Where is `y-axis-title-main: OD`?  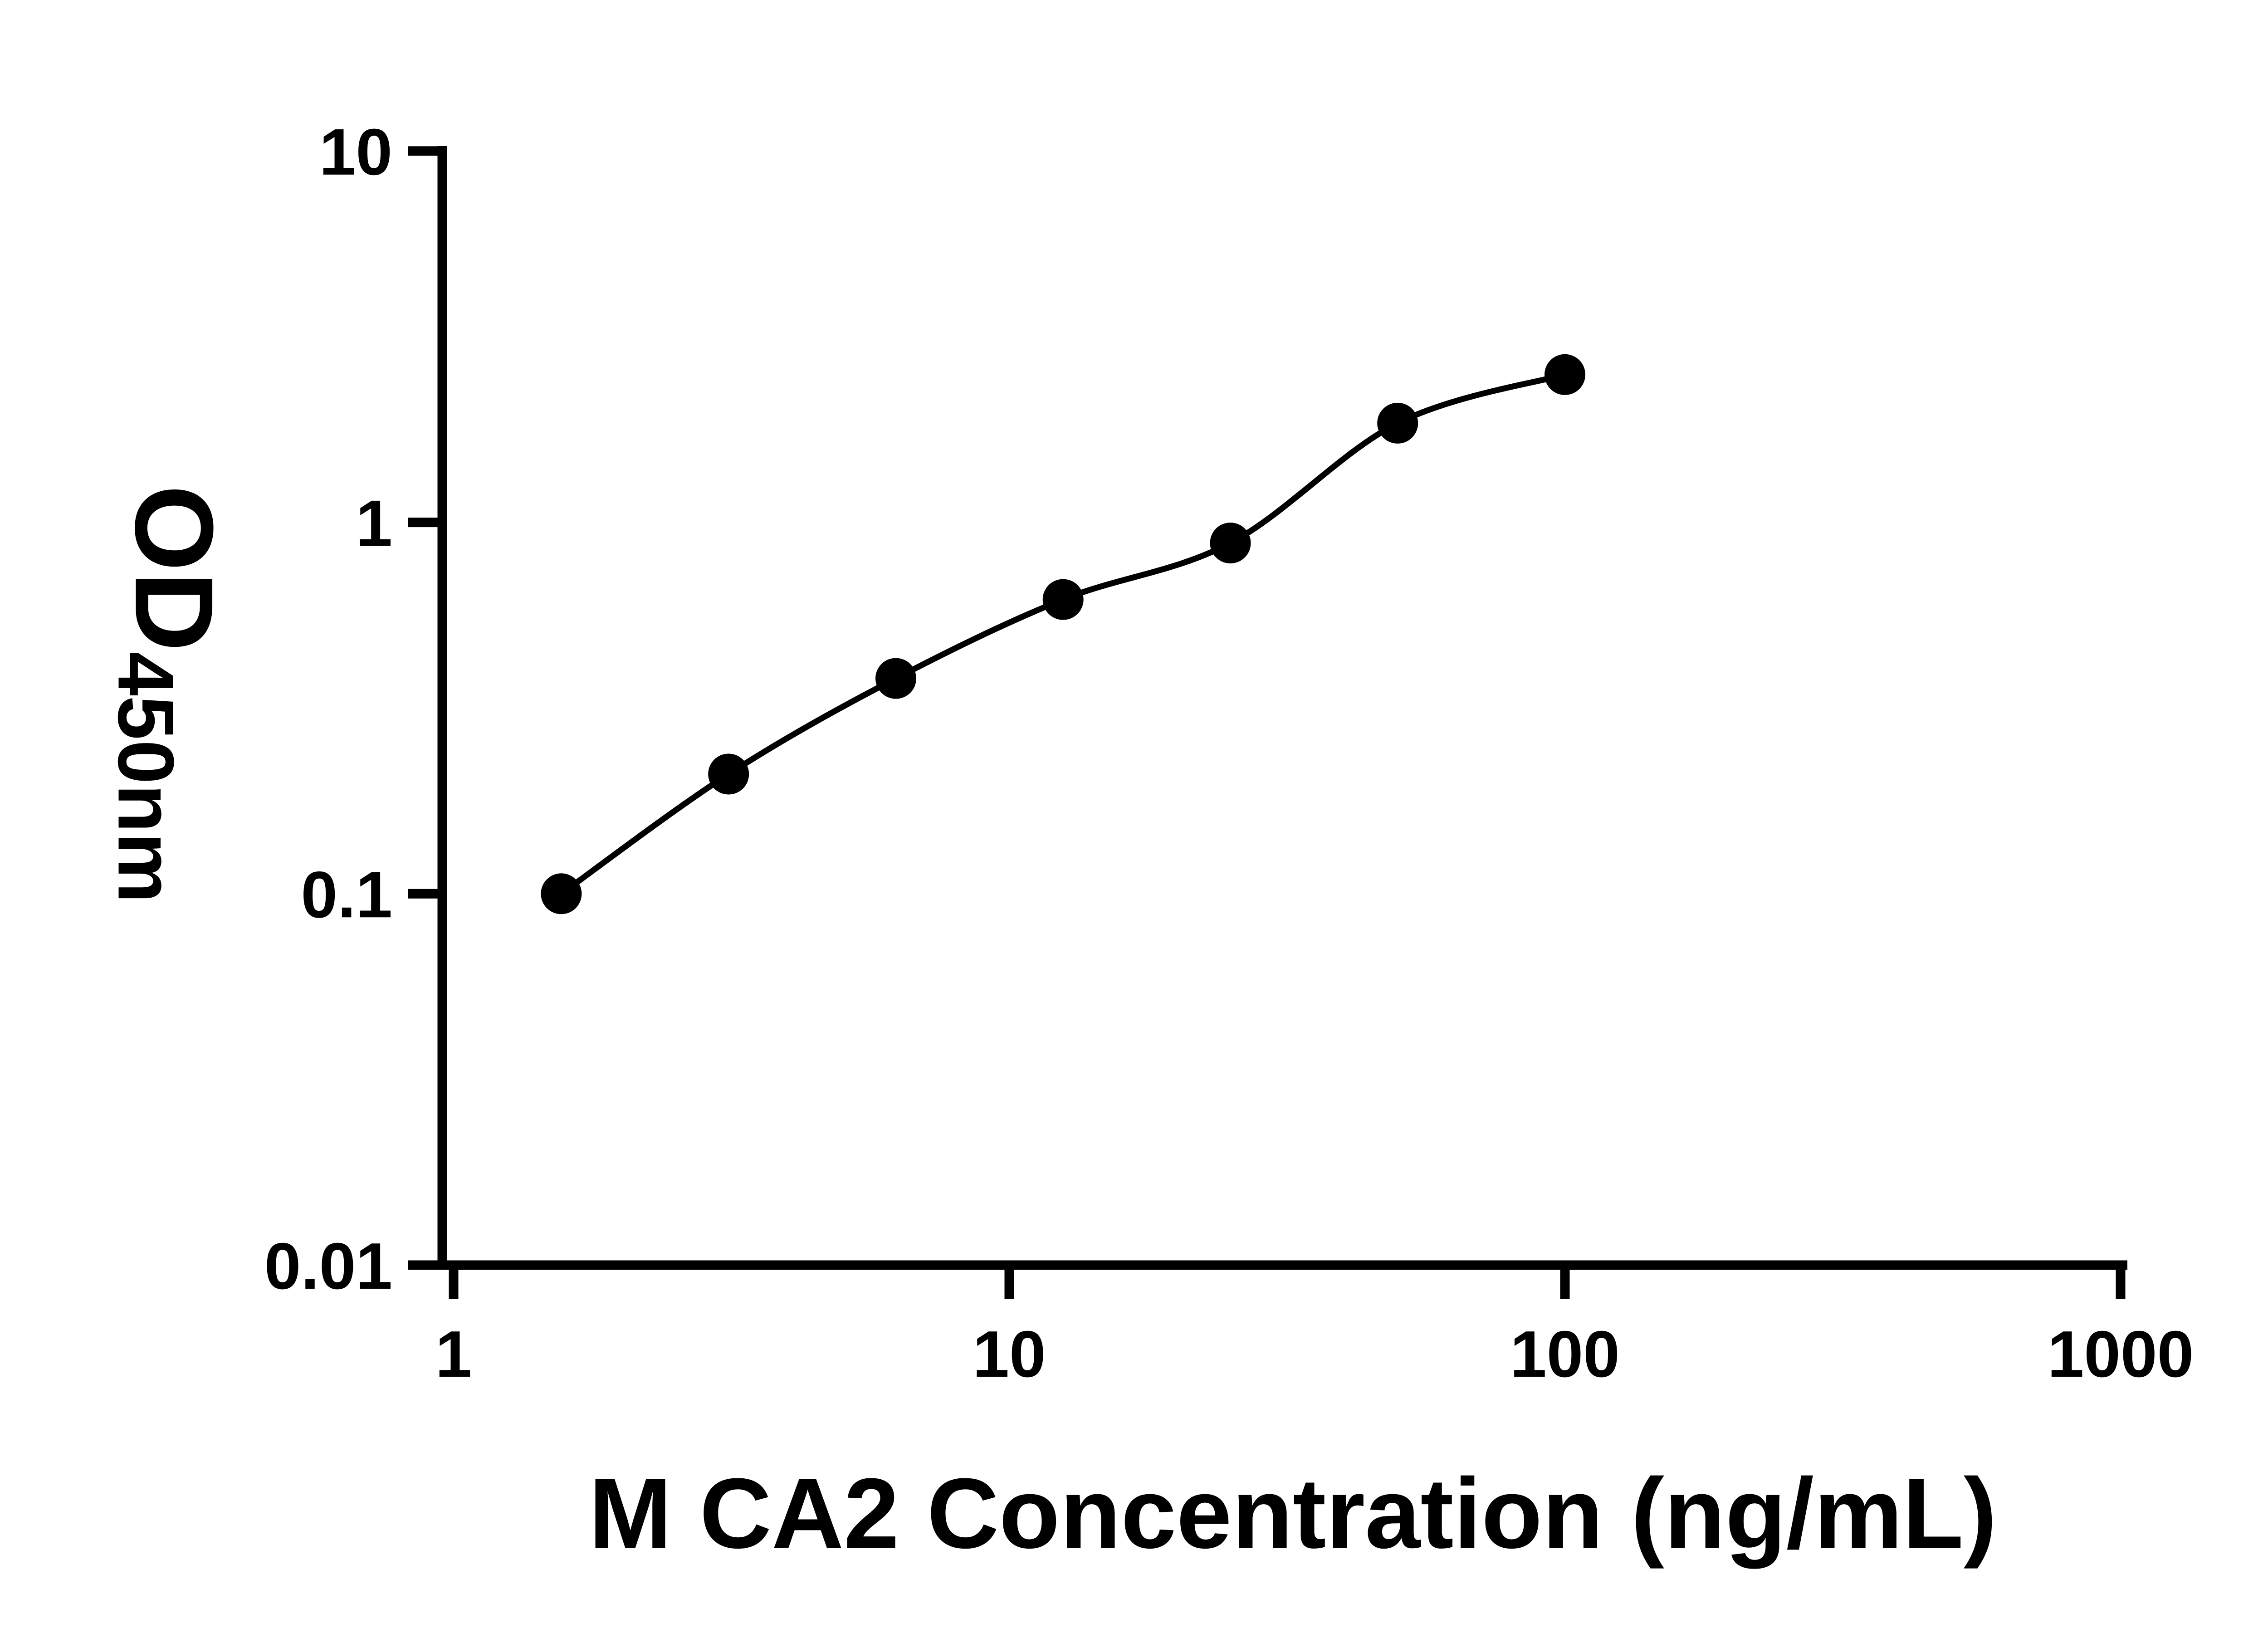
y-axis-title-main: OD is located at coordinates (175, 568).